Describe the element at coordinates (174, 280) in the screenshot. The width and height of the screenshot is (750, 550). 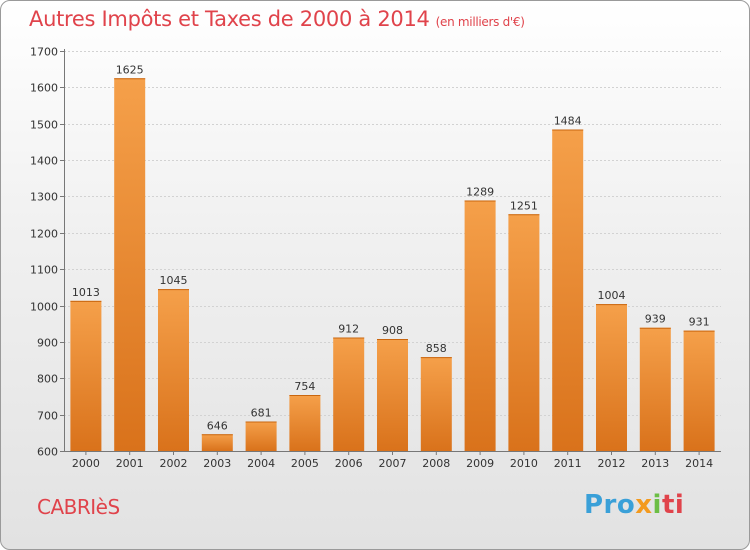
I see `bar-value-label: 1045` at that location.